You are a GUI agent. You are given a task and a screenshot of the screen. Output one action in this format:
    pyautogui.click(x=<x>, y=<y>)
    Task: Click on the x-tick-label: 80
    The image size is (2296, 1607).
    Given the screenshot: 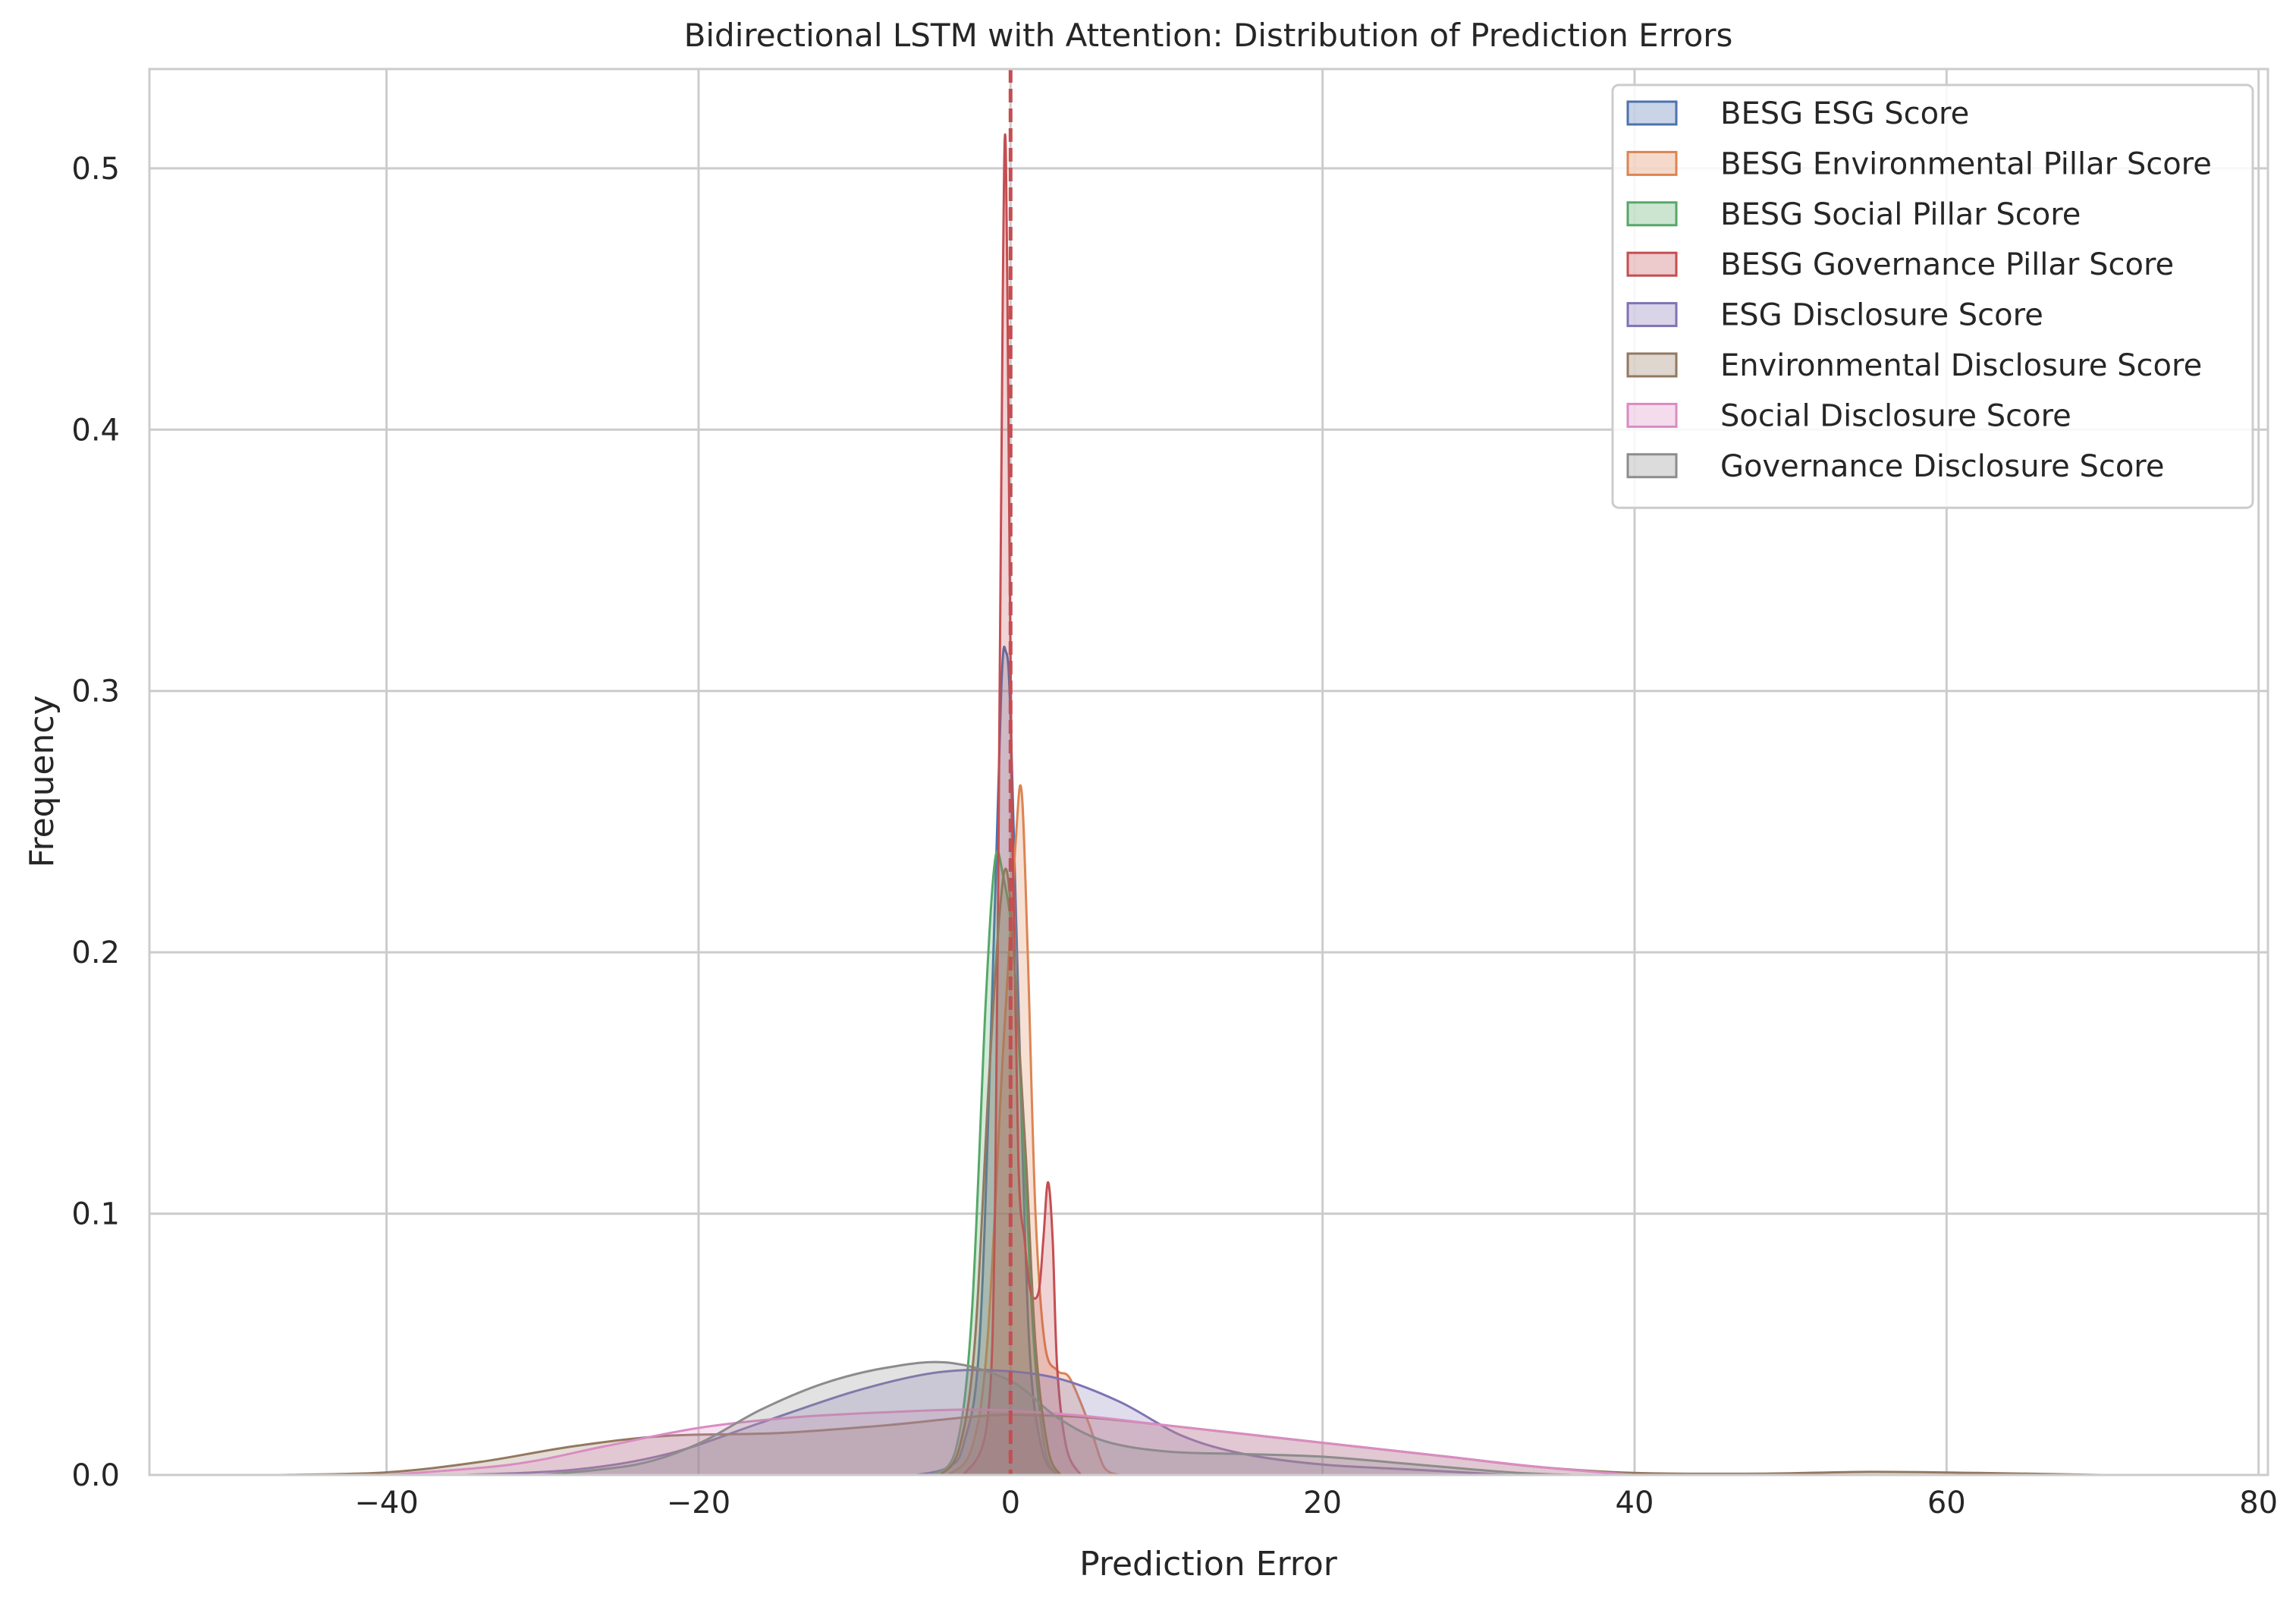 What is the action you would take?
    pyautogui.click(x=2258, y=1503)
    